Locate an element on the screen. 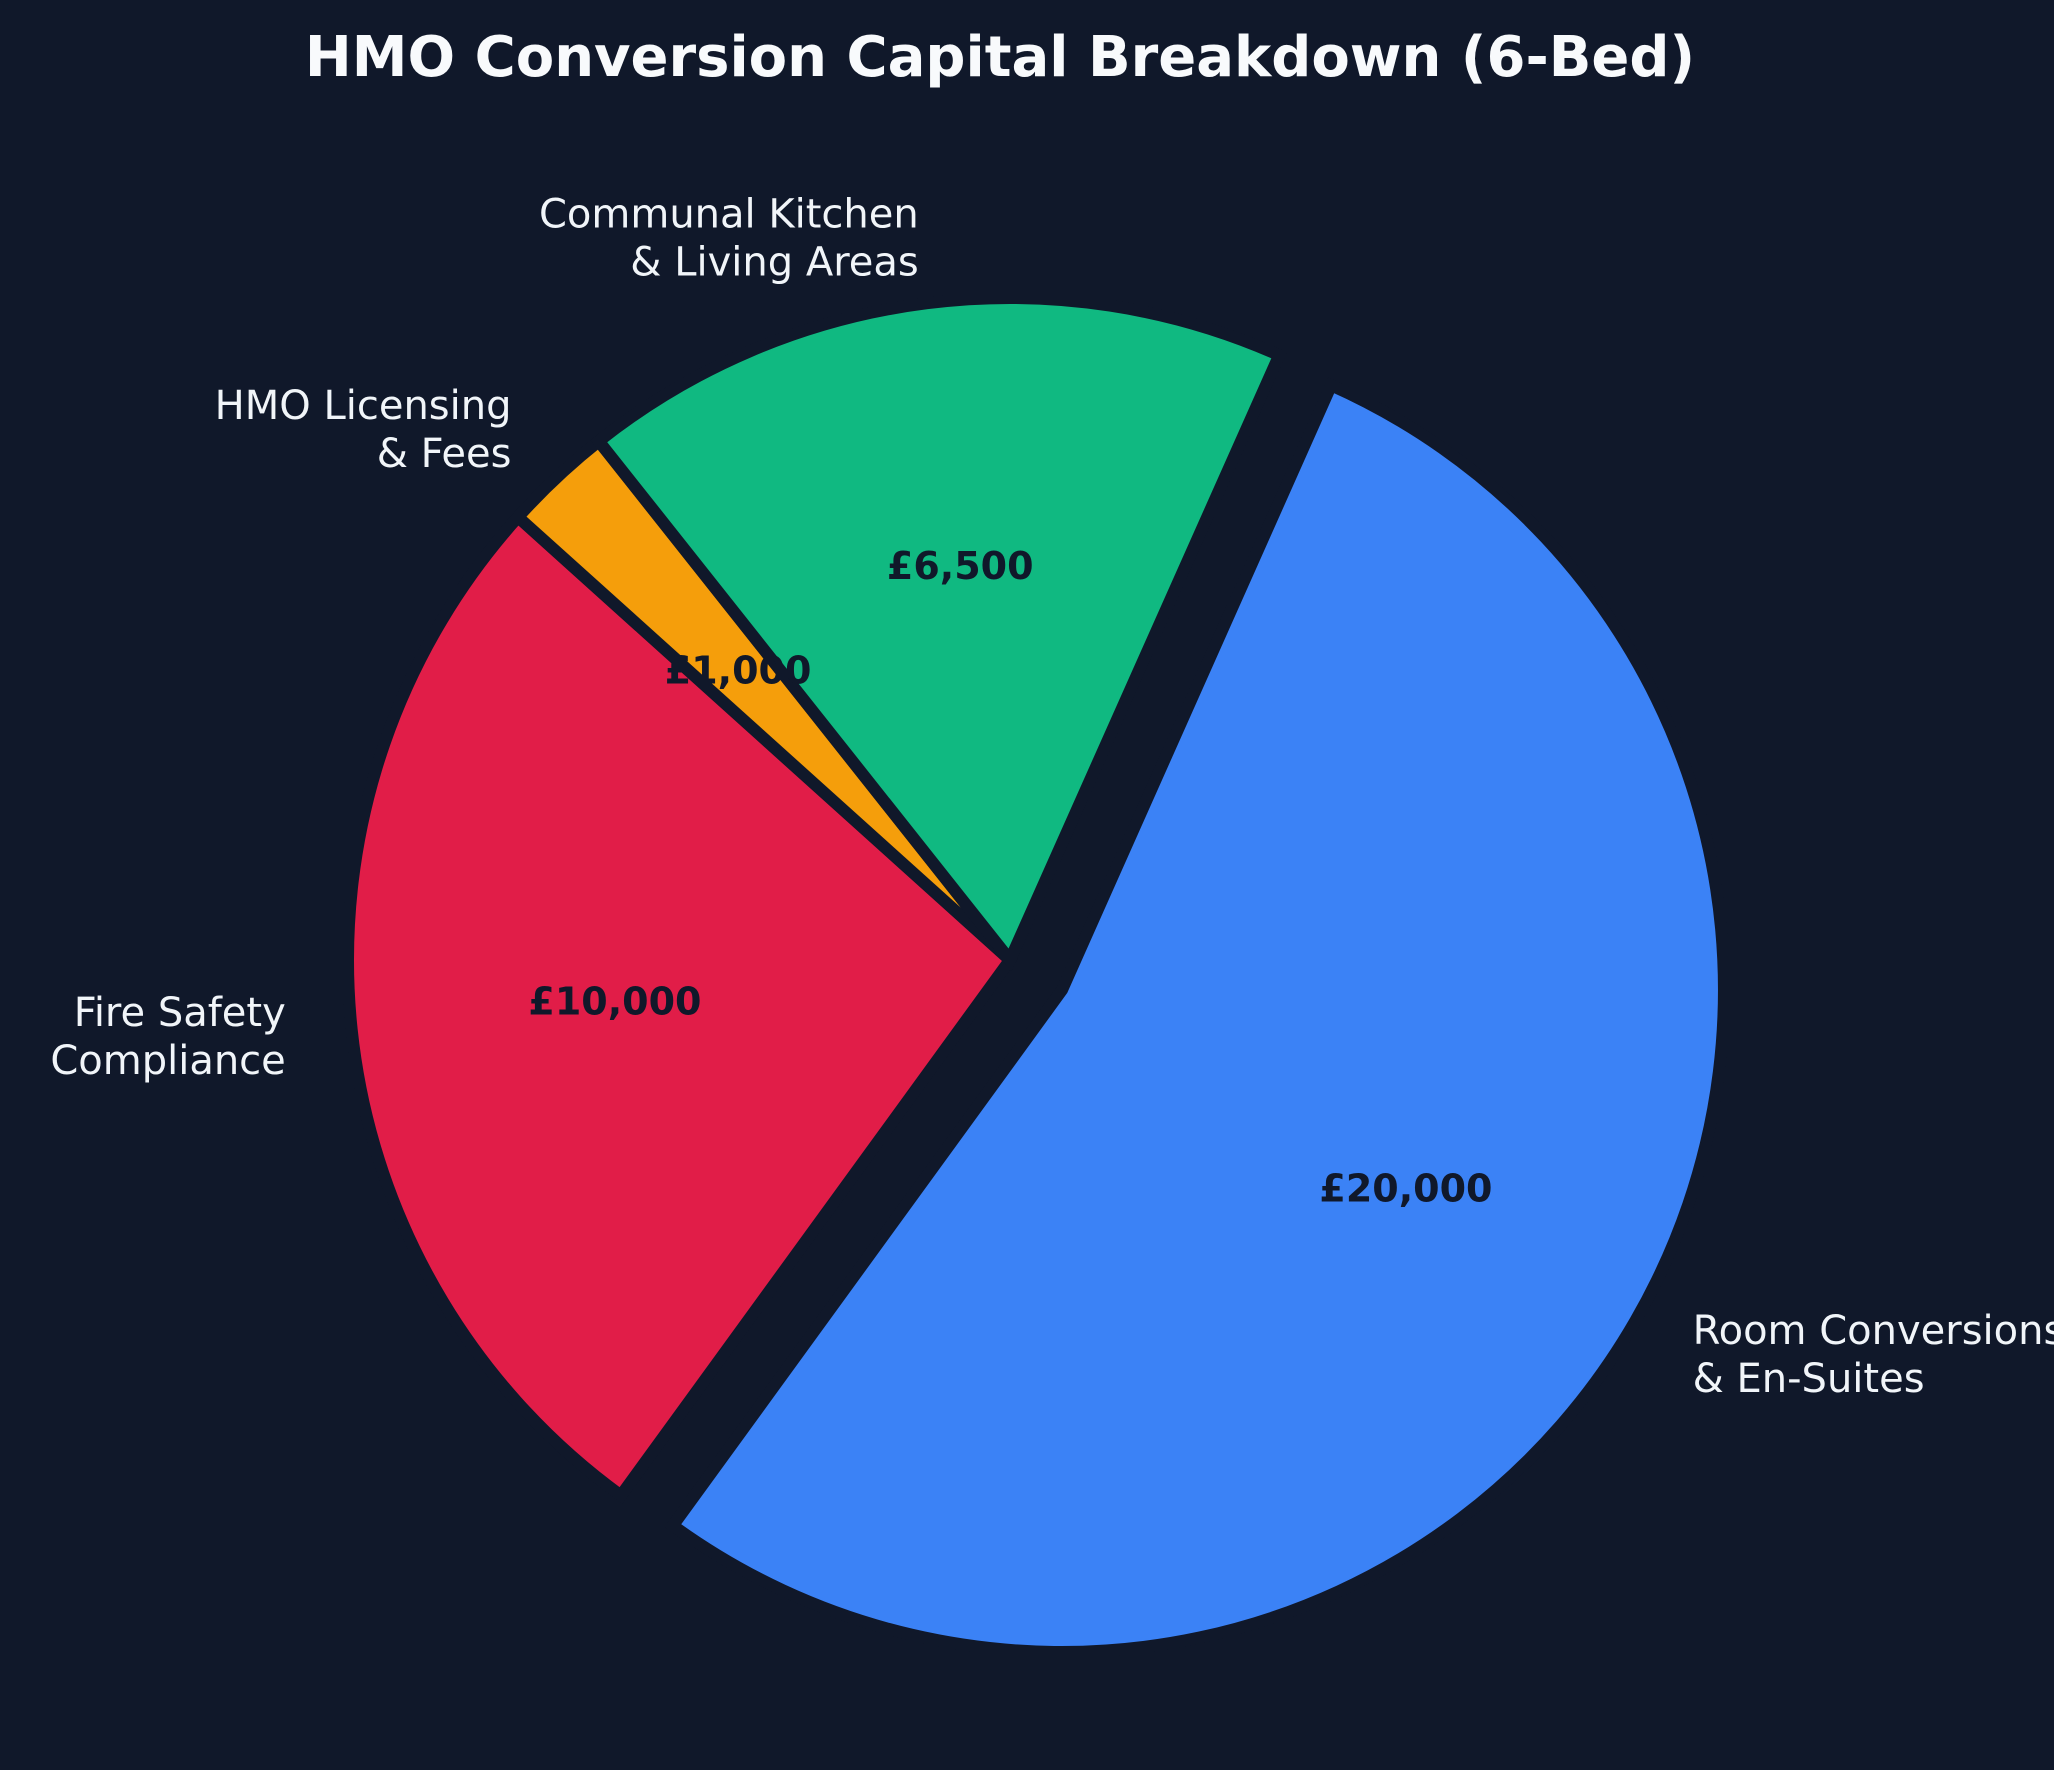 The height and width of the screenshot is (1770, 2054). value-label-fire-safety-compliance: £10,000 is located at coordinates (614, 1002).